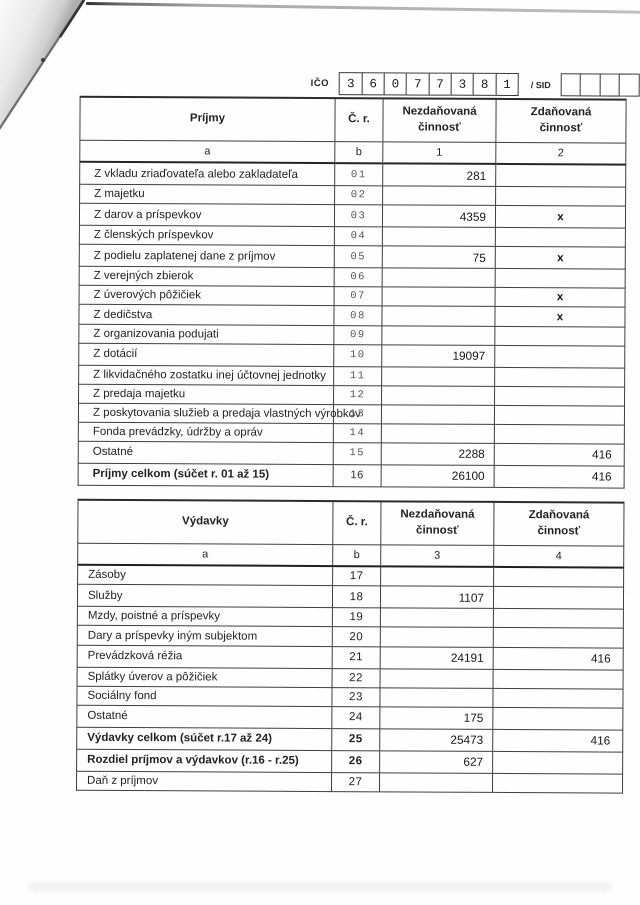  I want to click on value-untaxed-activity: 26100, so click(438, 476).